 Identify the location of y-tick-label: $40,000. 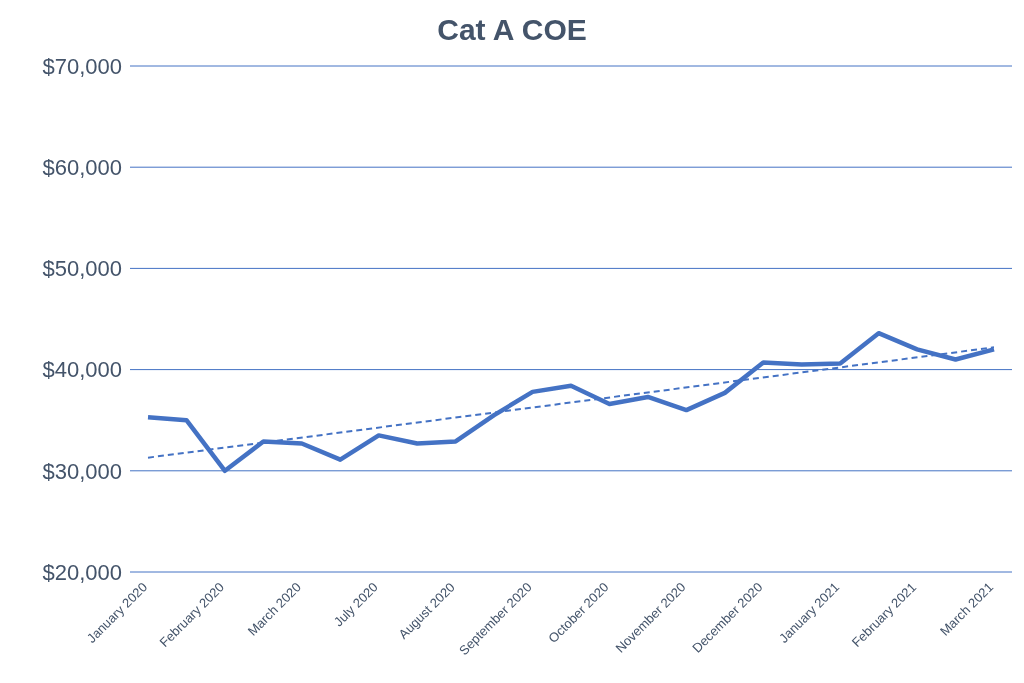
(82, 370).